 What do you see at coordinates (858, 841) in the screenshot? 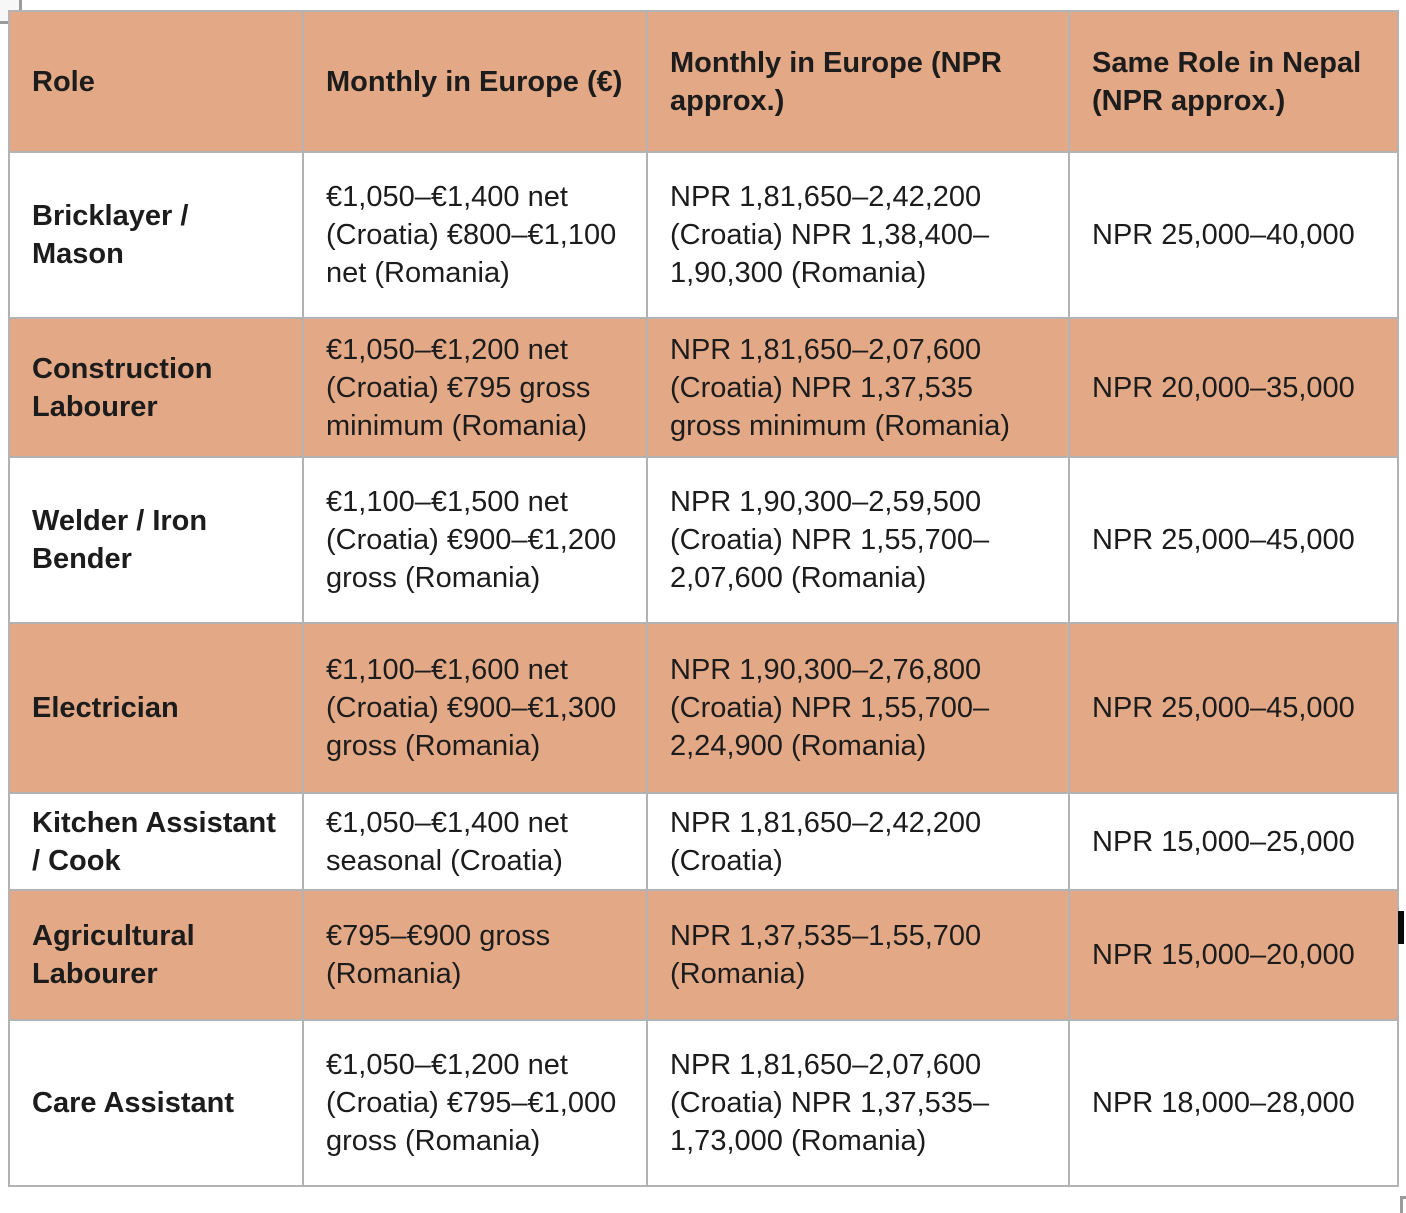
I see `monthly-europe-npr-cell: NPR 1,81,650–2,42,200 (Croatia)` at bounding box center [858, 841].